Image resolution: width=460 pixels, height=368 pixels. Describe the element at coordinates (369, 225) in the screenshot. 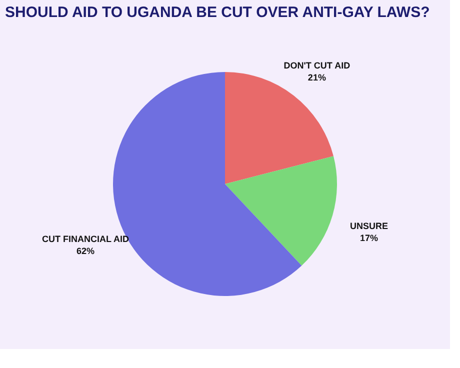

I see `slice-label: UNSURE` at that location.